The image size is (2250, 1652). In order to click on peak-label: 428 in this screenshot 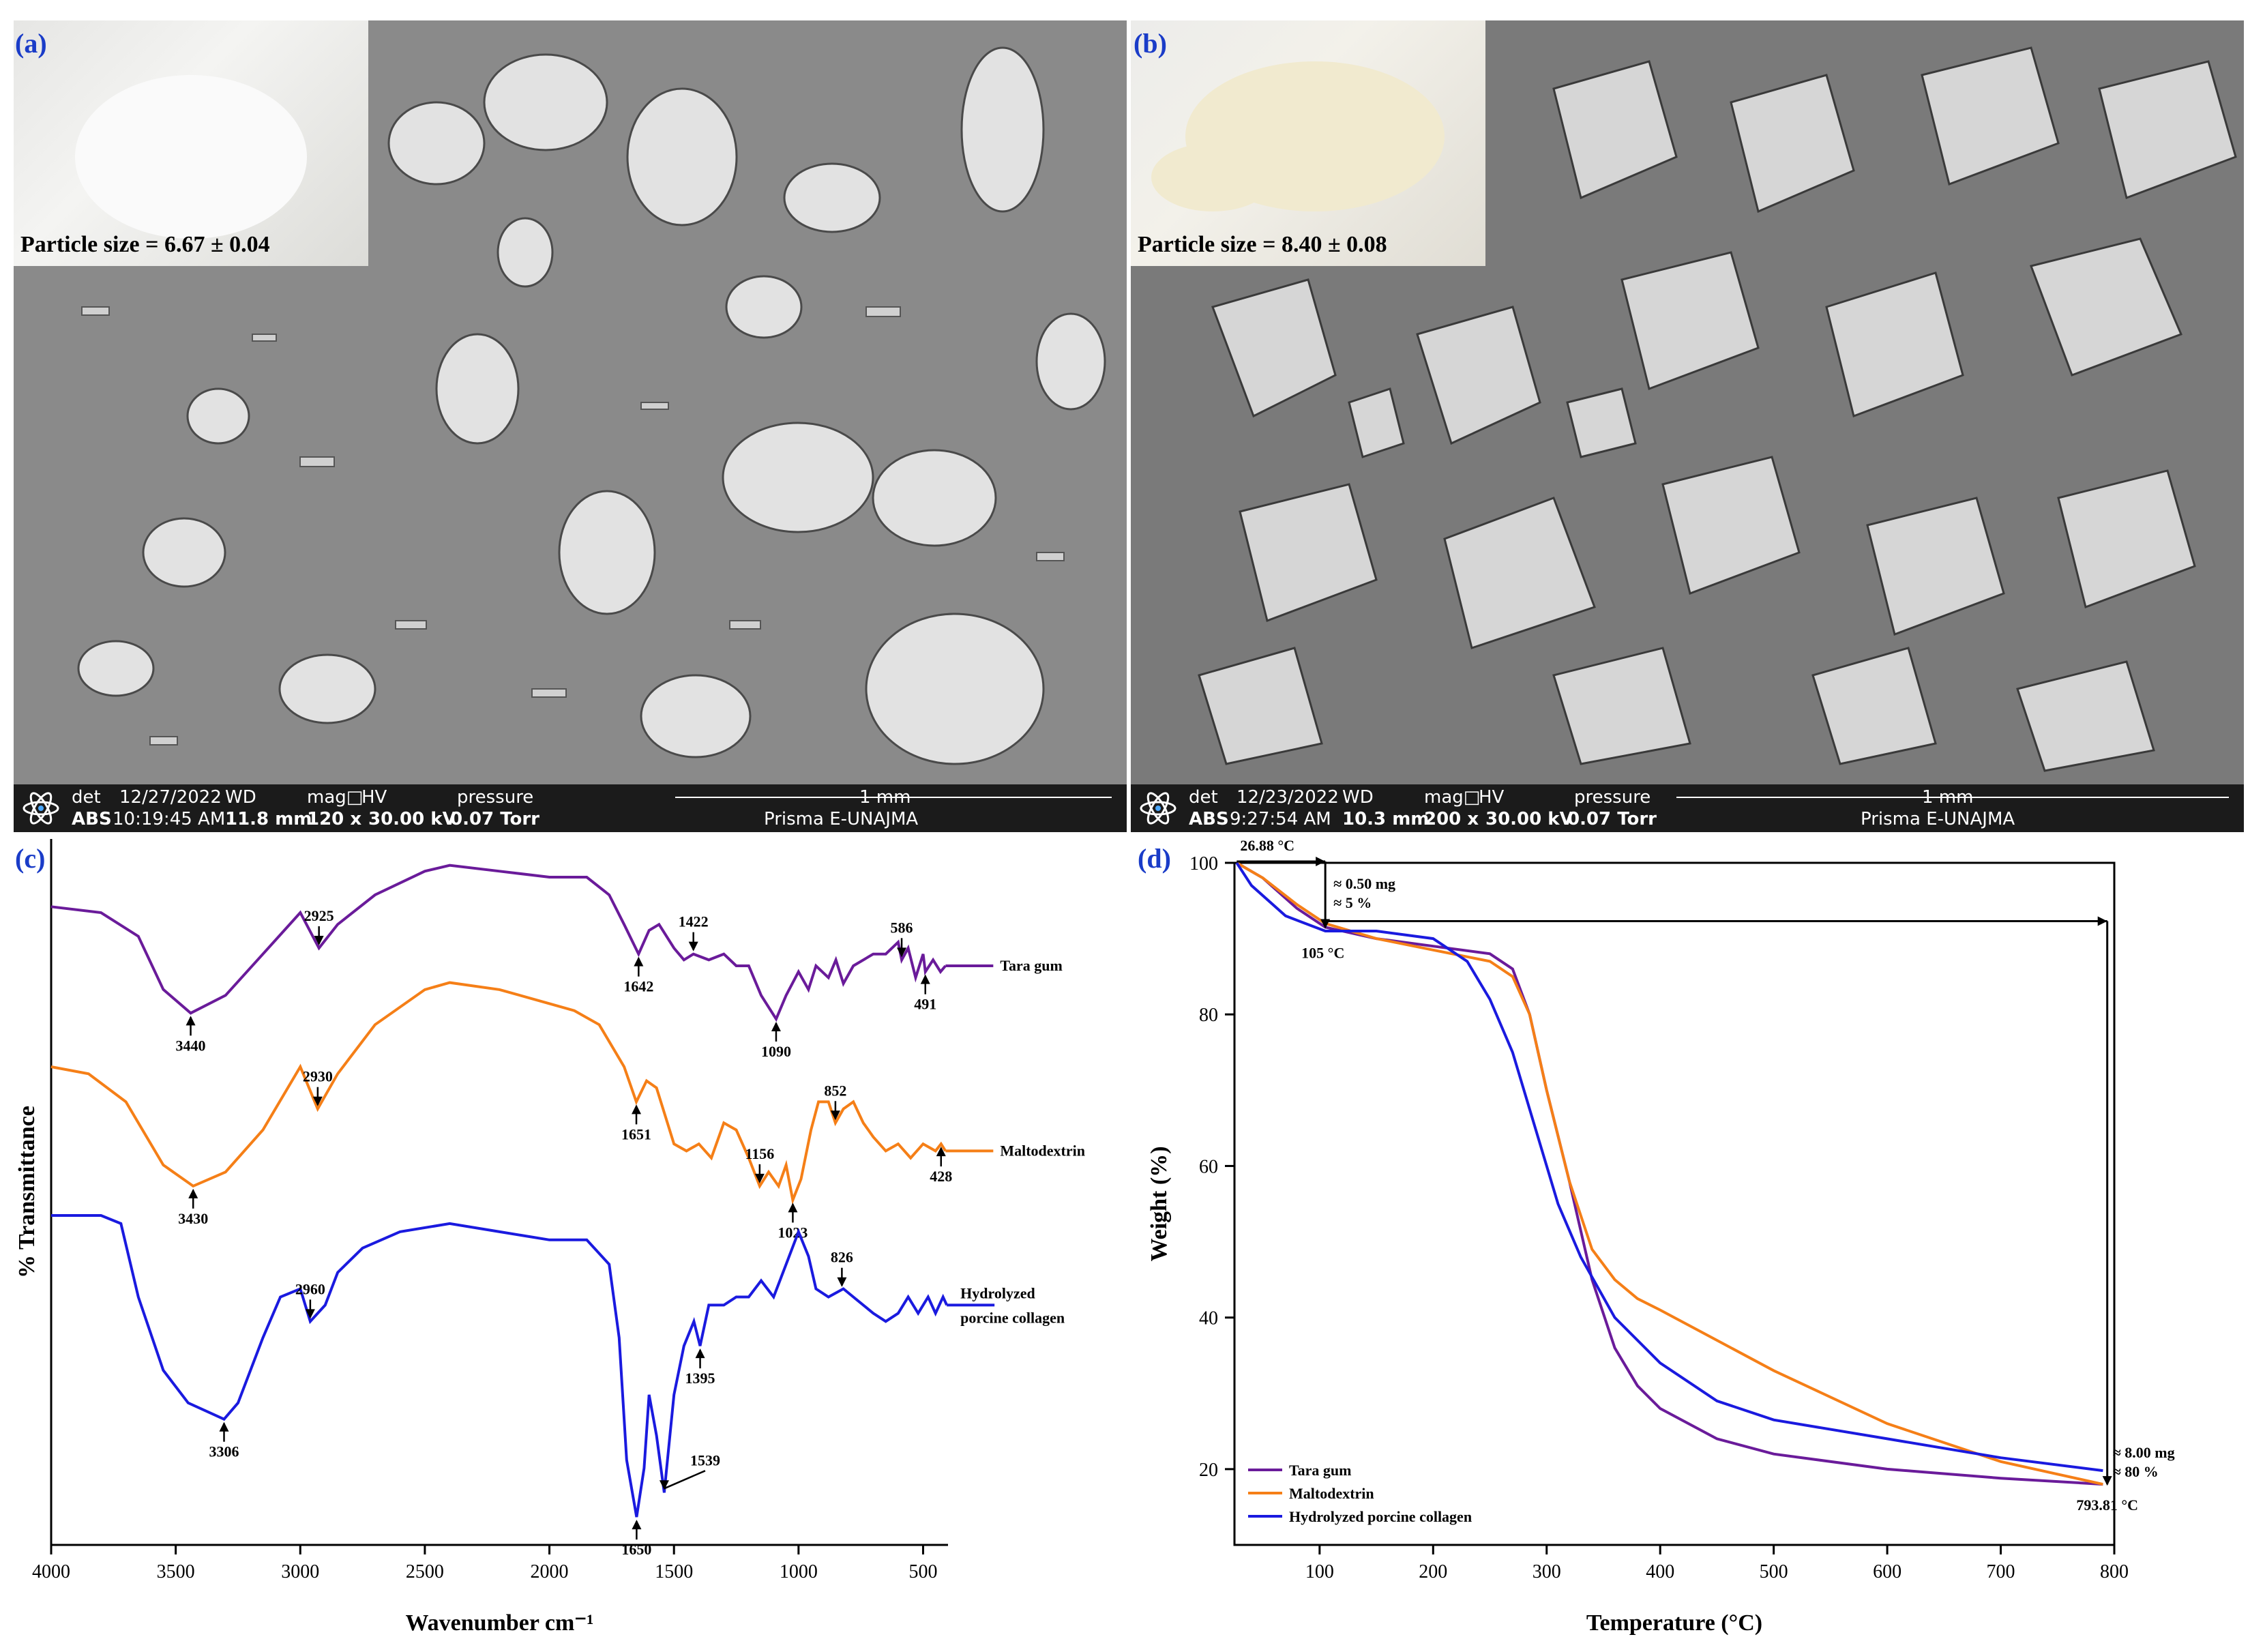, I will do `click(941, 1177)`.